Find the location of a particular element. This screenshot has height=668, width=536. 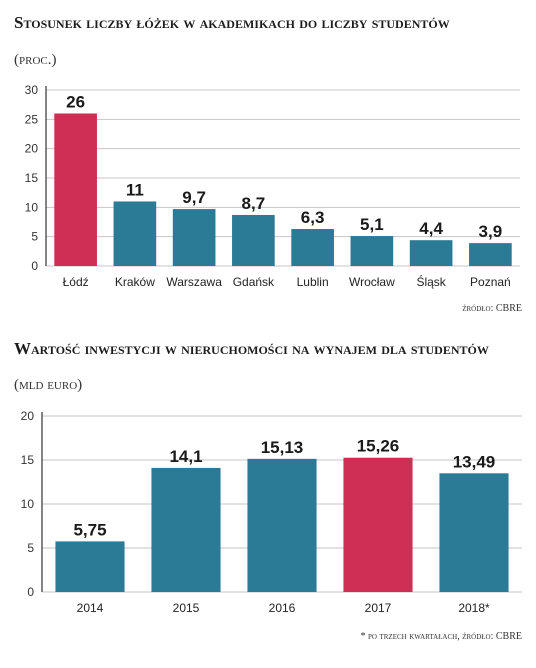

chart2-y-tick-label: 15 is located at coordinates (28, 460).